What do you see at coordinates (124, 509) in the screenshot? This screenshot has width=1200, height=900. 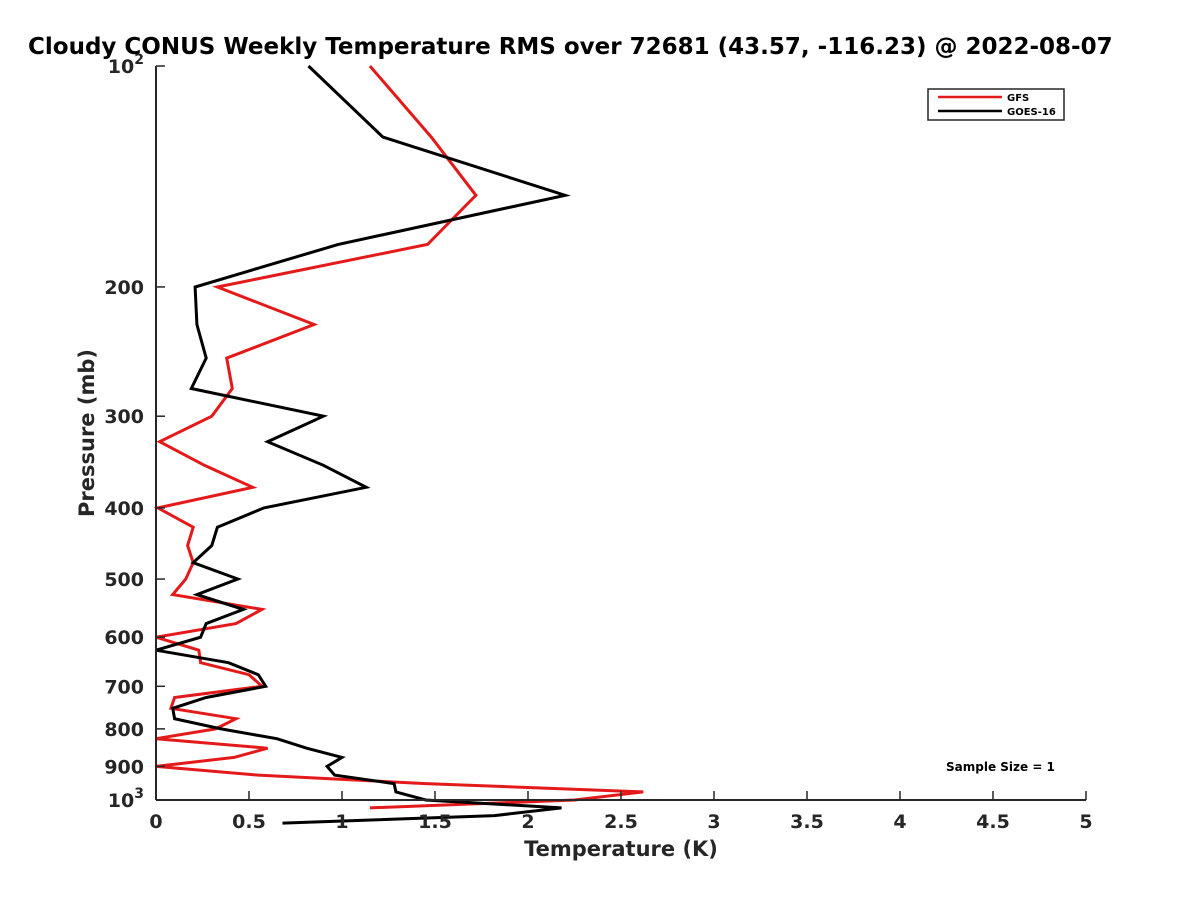 I see `y-tick-label: 400` at bounding box center [124, 509].